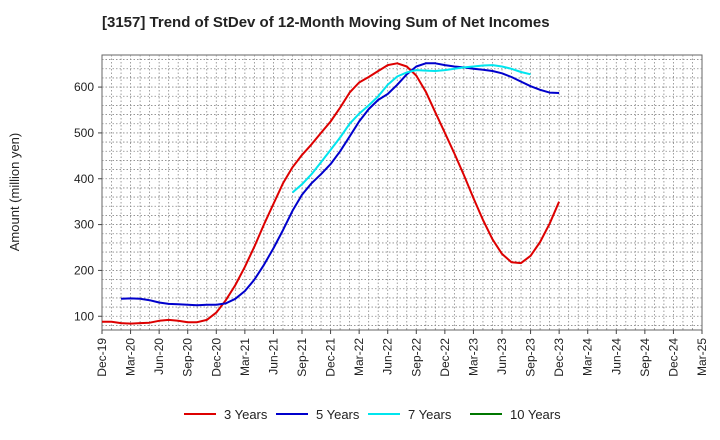  What do you see at coordinates (14, 192) in the screenshot?
I see `y-axis-label: Amount (million yen)` at bounding box center [14, 192].